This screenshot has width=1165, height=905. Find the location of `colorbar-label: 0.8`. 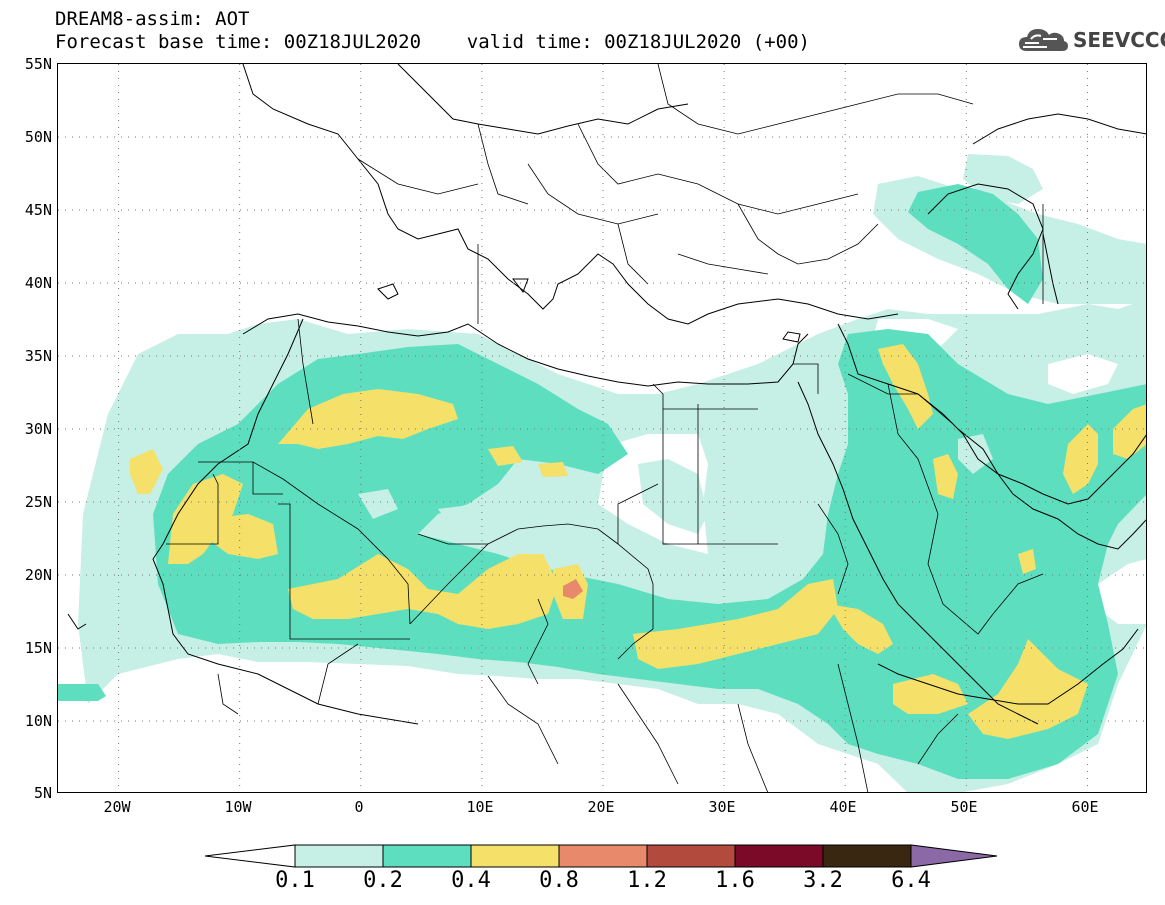

colorbar-label: 0.8 is located at coordinates (559, 880).